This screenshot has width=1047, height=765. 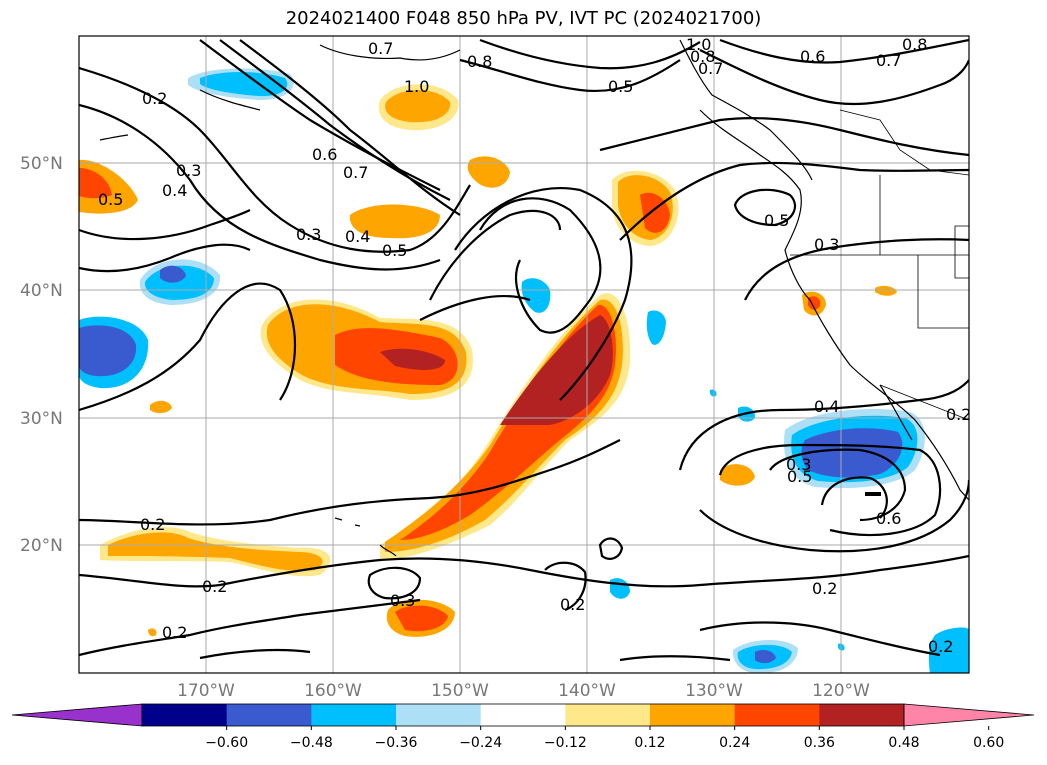 What do you see at coordinates (41, 419) in the screenshot?
I see `lat-label: 30°N` at bounding box center [41, 419].